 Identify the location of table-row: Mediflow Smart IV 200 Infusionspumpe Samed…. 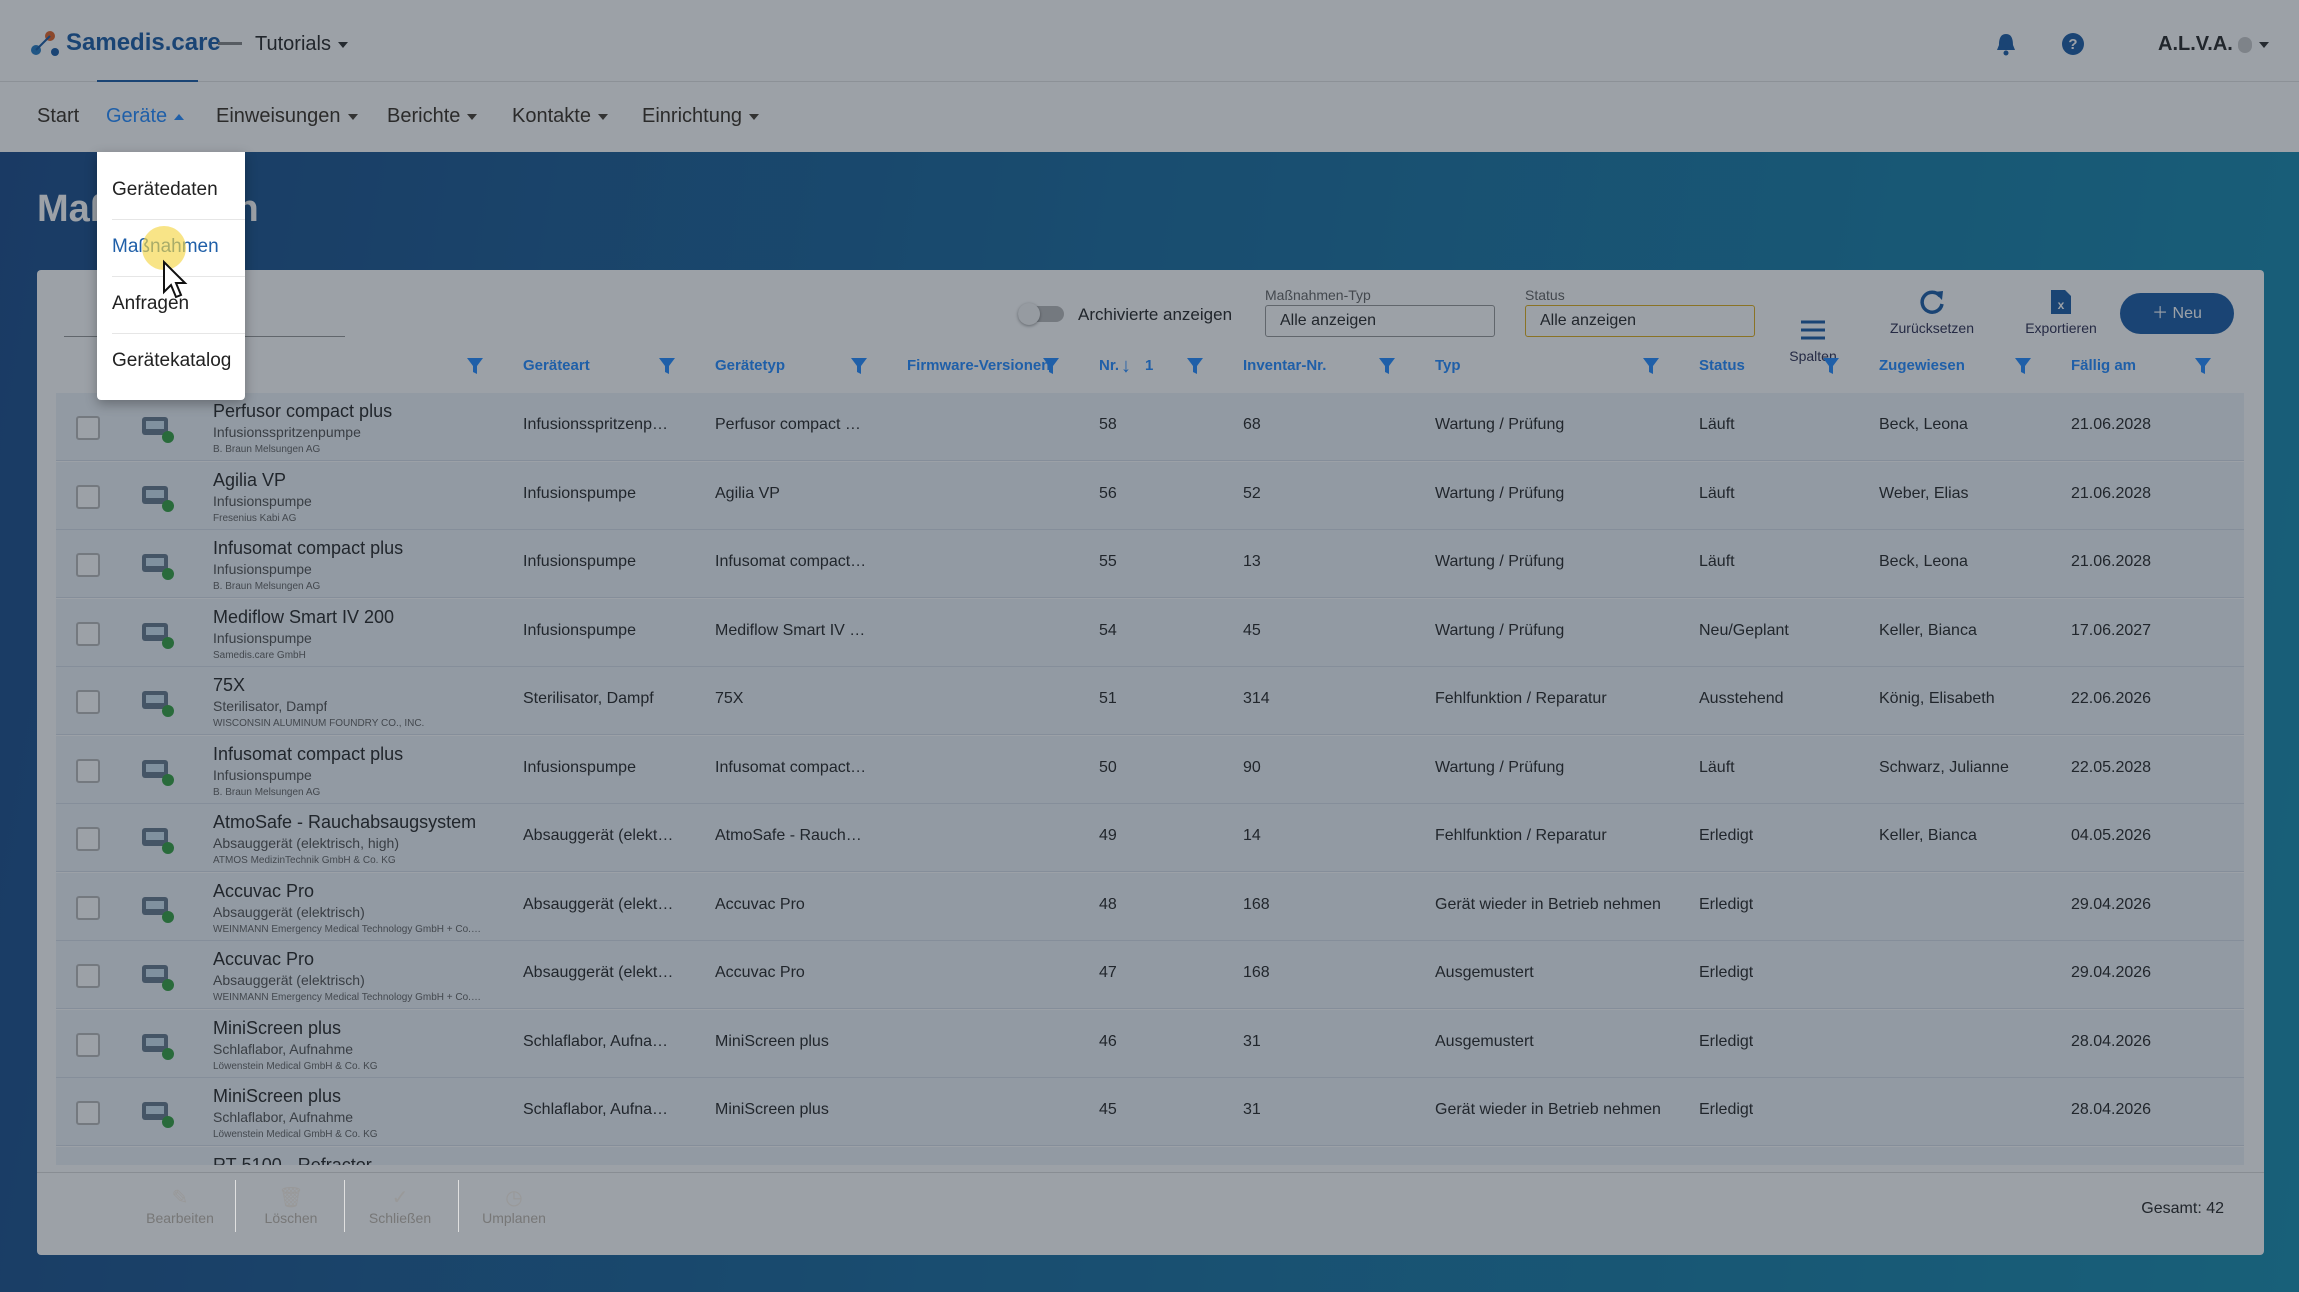
(1150, 632).